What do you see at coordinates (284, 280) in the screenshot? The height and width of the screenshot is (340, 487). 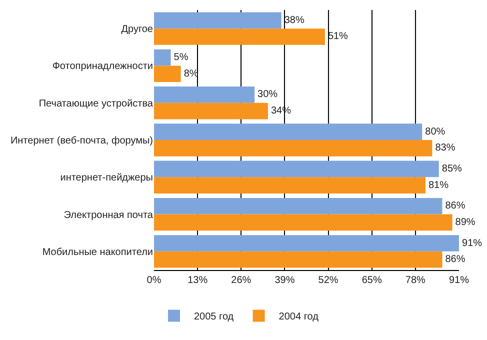 I see `x-tick-label: 39%` at bounding box center [284, 280].